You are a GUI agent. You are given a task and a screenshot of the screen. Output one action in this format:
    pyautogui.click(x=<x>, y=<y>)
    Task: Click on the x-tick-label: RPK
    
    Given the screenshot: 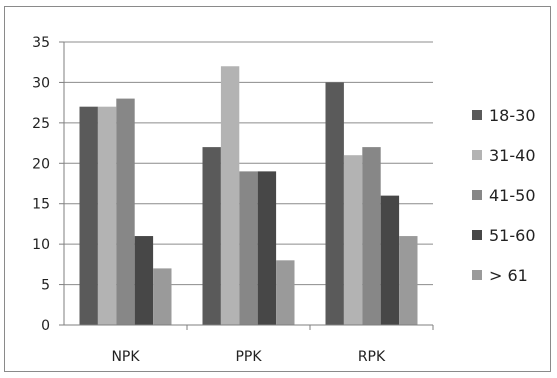 What is the action you would take?
    pyautogui.click(x=372, y=357)
    